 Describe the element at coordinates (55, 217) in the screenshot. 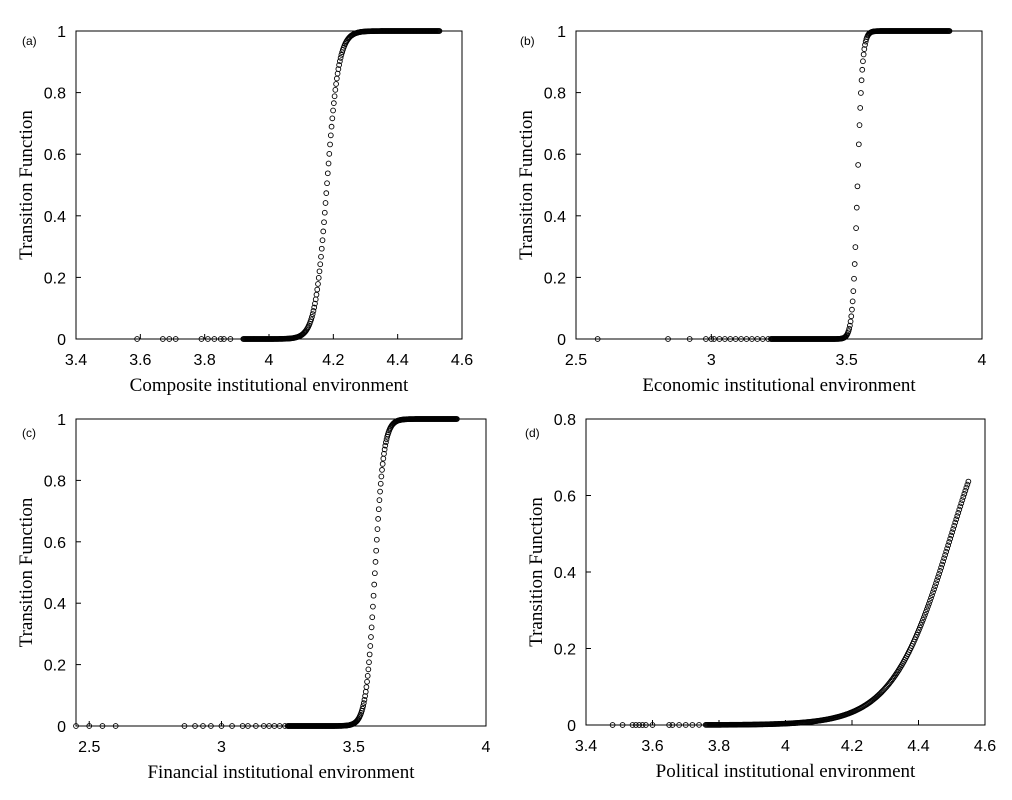

I see `y-tick-label: 0.4` at that location.